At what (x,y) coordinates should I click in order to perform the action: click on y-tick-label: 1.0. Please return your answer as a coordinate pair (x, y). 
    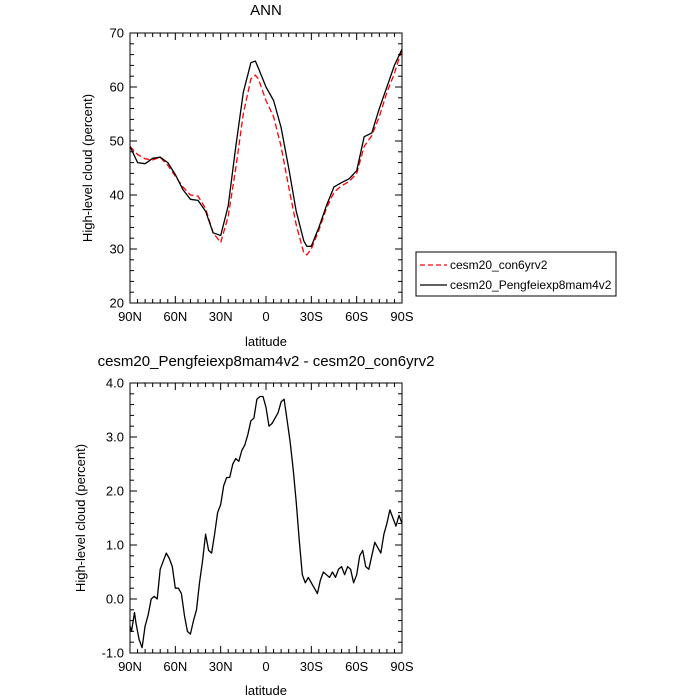
    Looking at the image, I should click on (115, 545).